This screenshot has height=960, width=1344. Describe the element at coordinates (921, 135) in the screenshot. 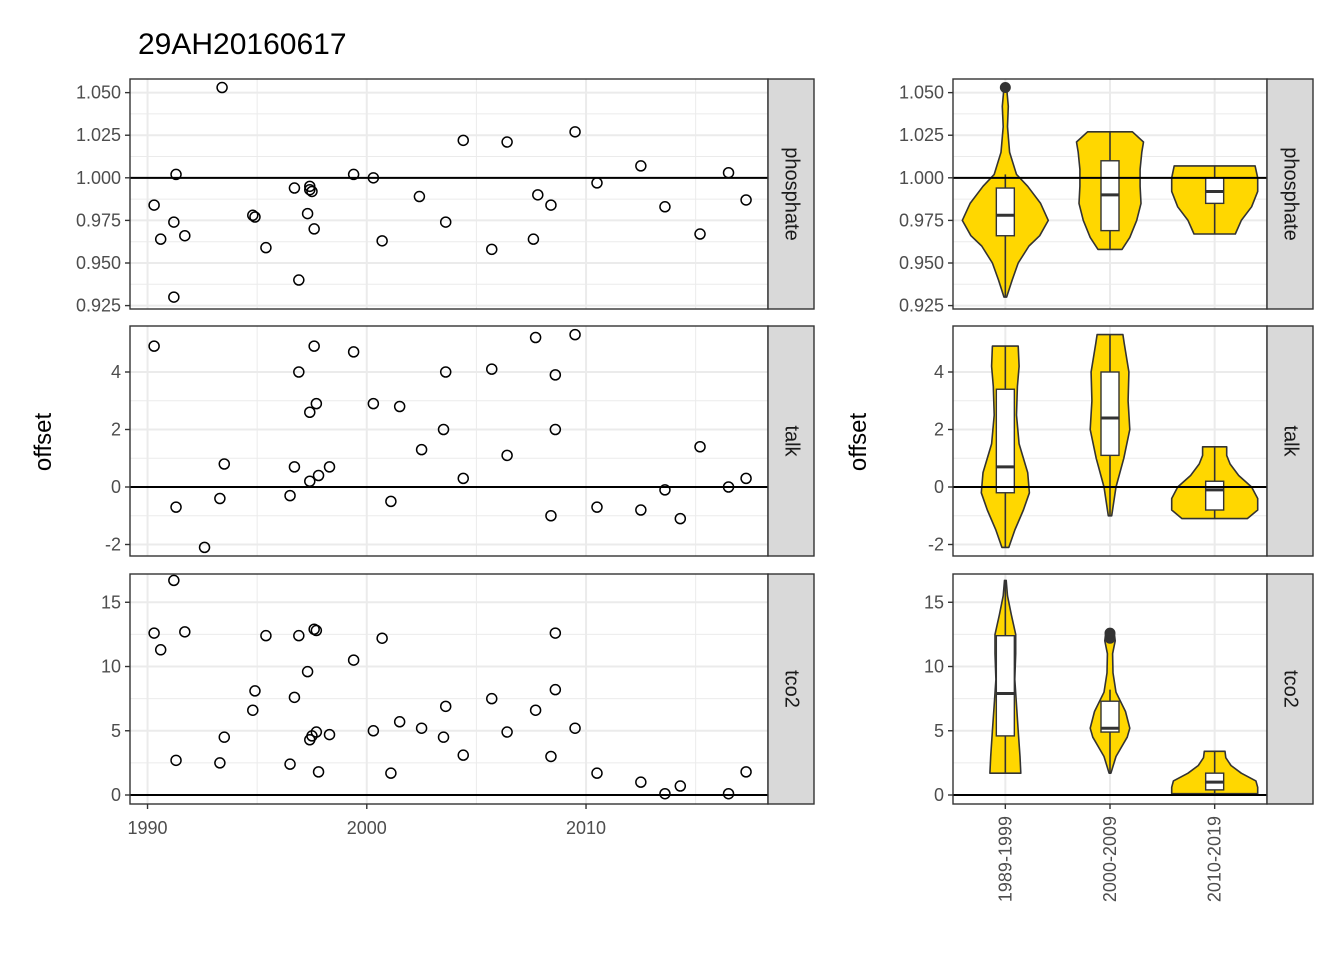

I see `y-tick-label: 1.025` at that location.